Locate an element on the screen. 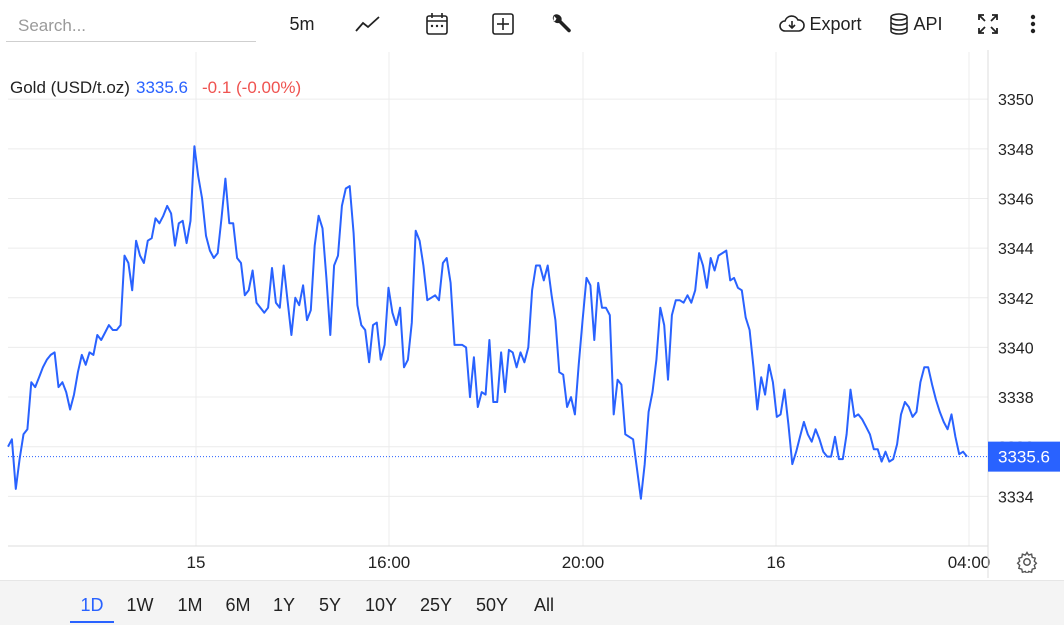  range-button-1w: 1W is located at coordinates (140, 605).